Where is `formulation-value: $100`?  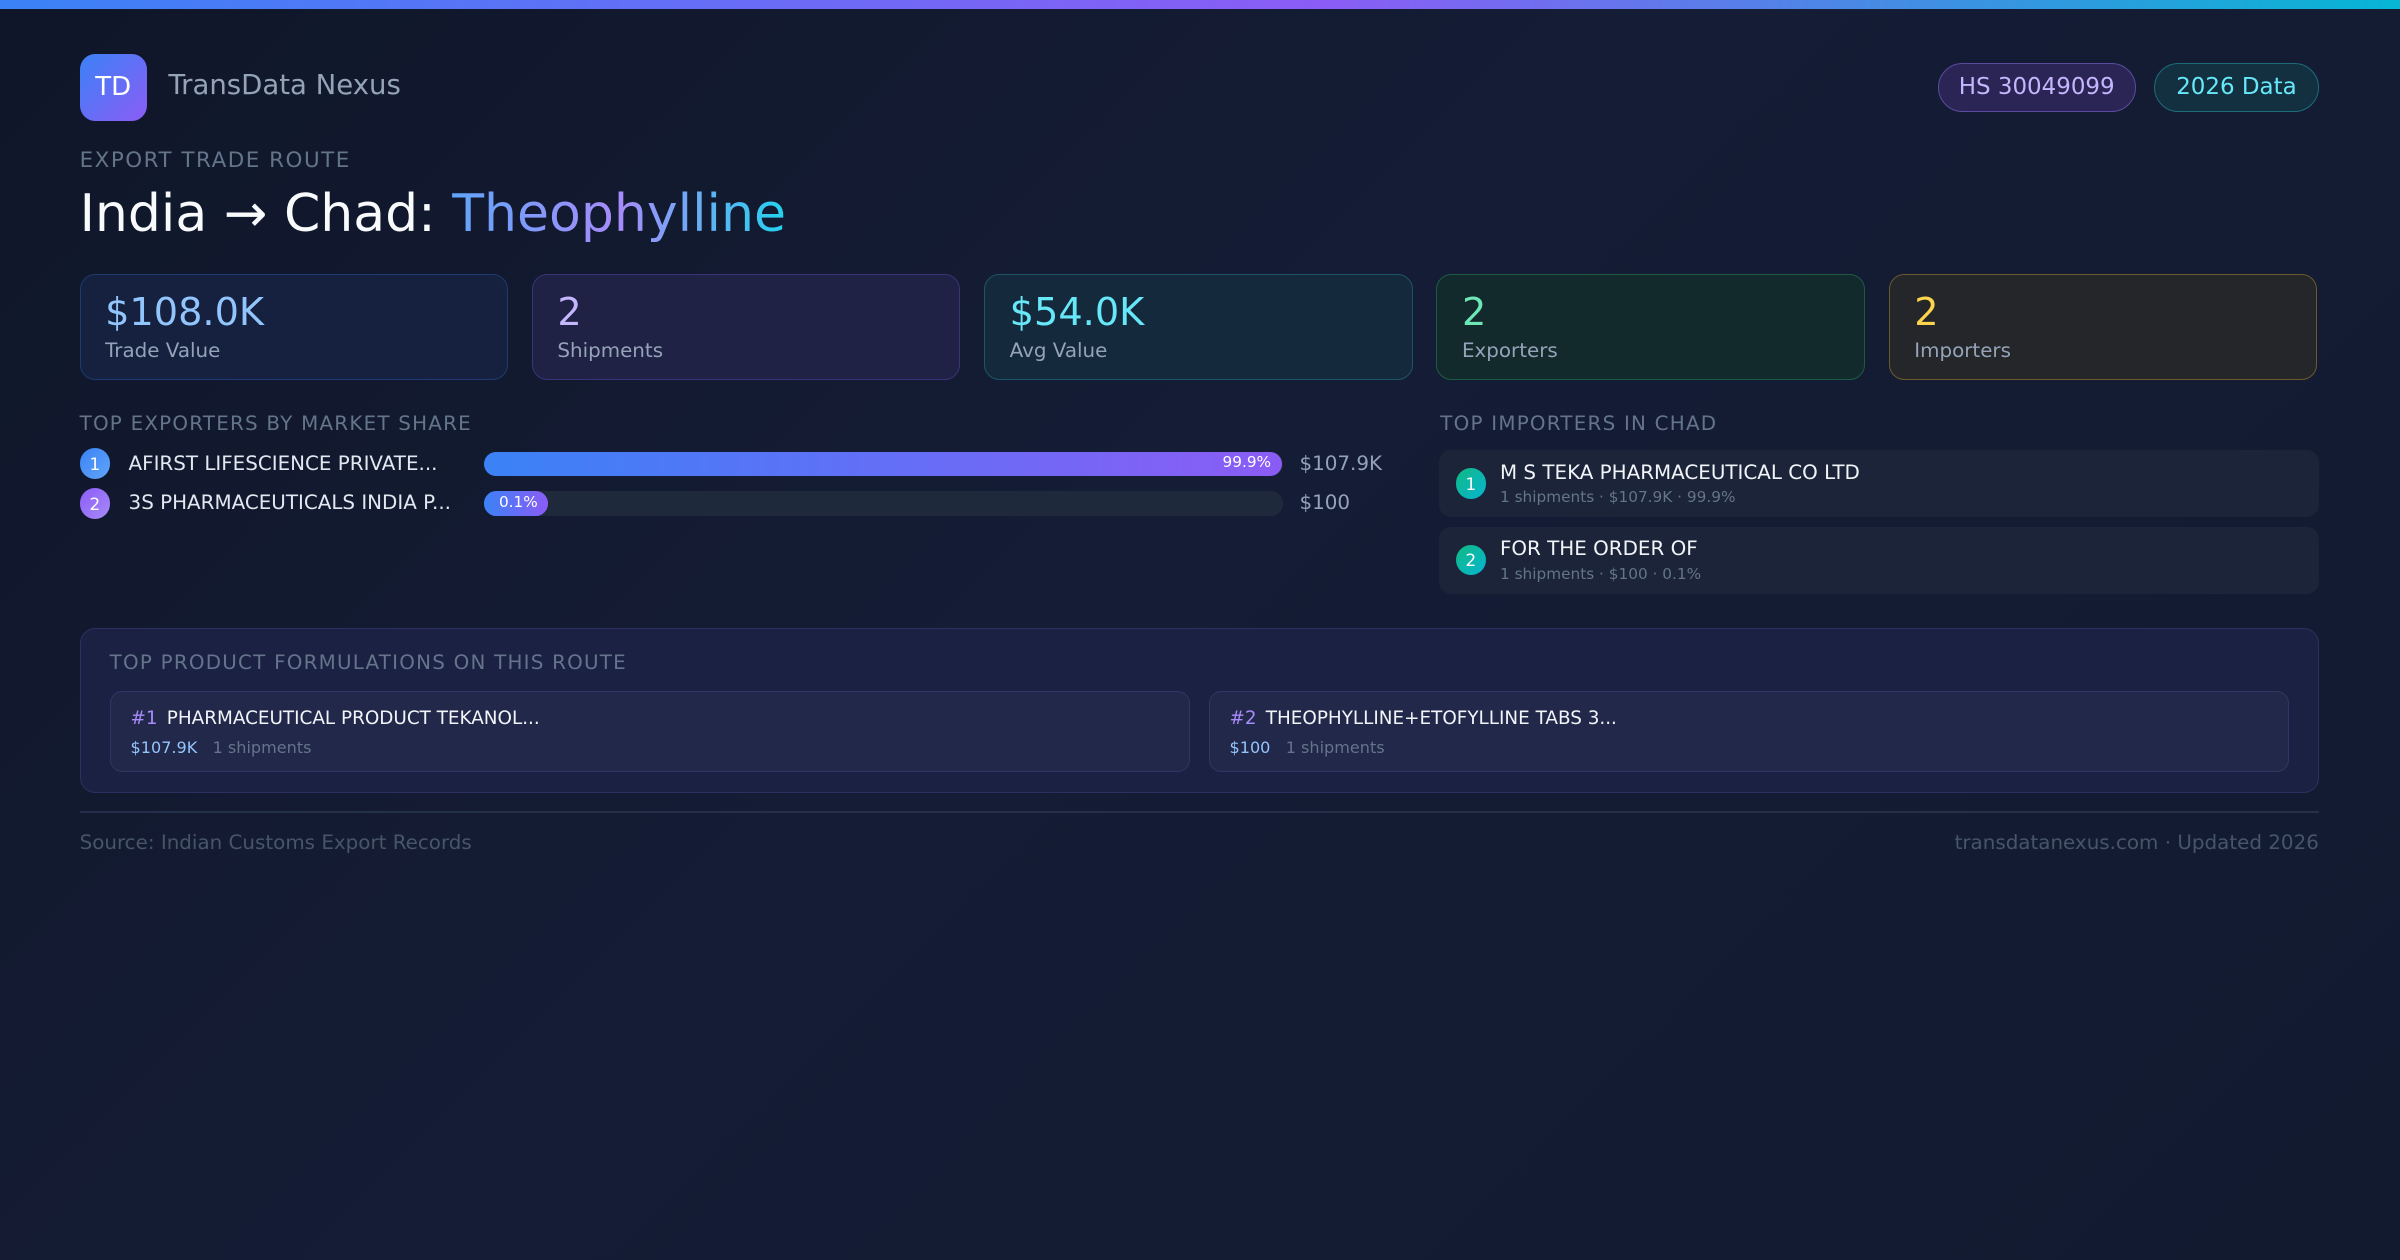
formulation-value: $100 is located at coordinates (1250, 748).